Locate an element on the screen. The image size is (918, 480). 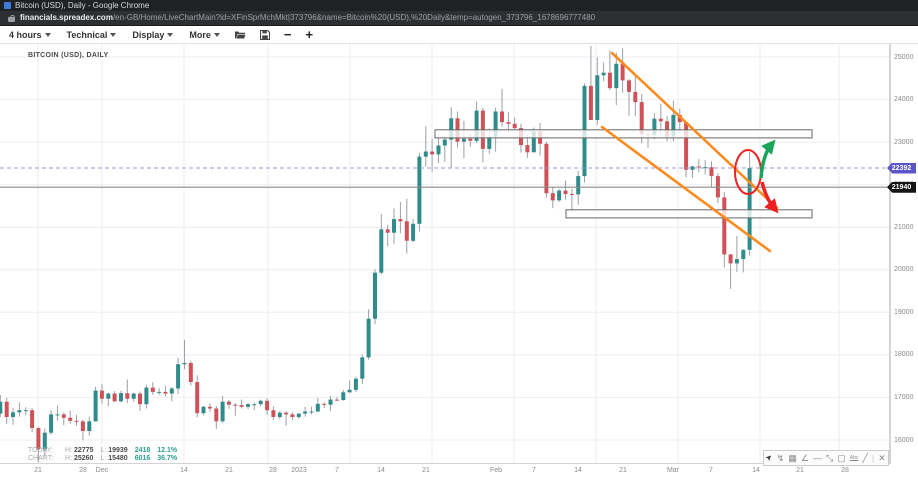
close-icon: ✕ is located at coordinates (882, 458).